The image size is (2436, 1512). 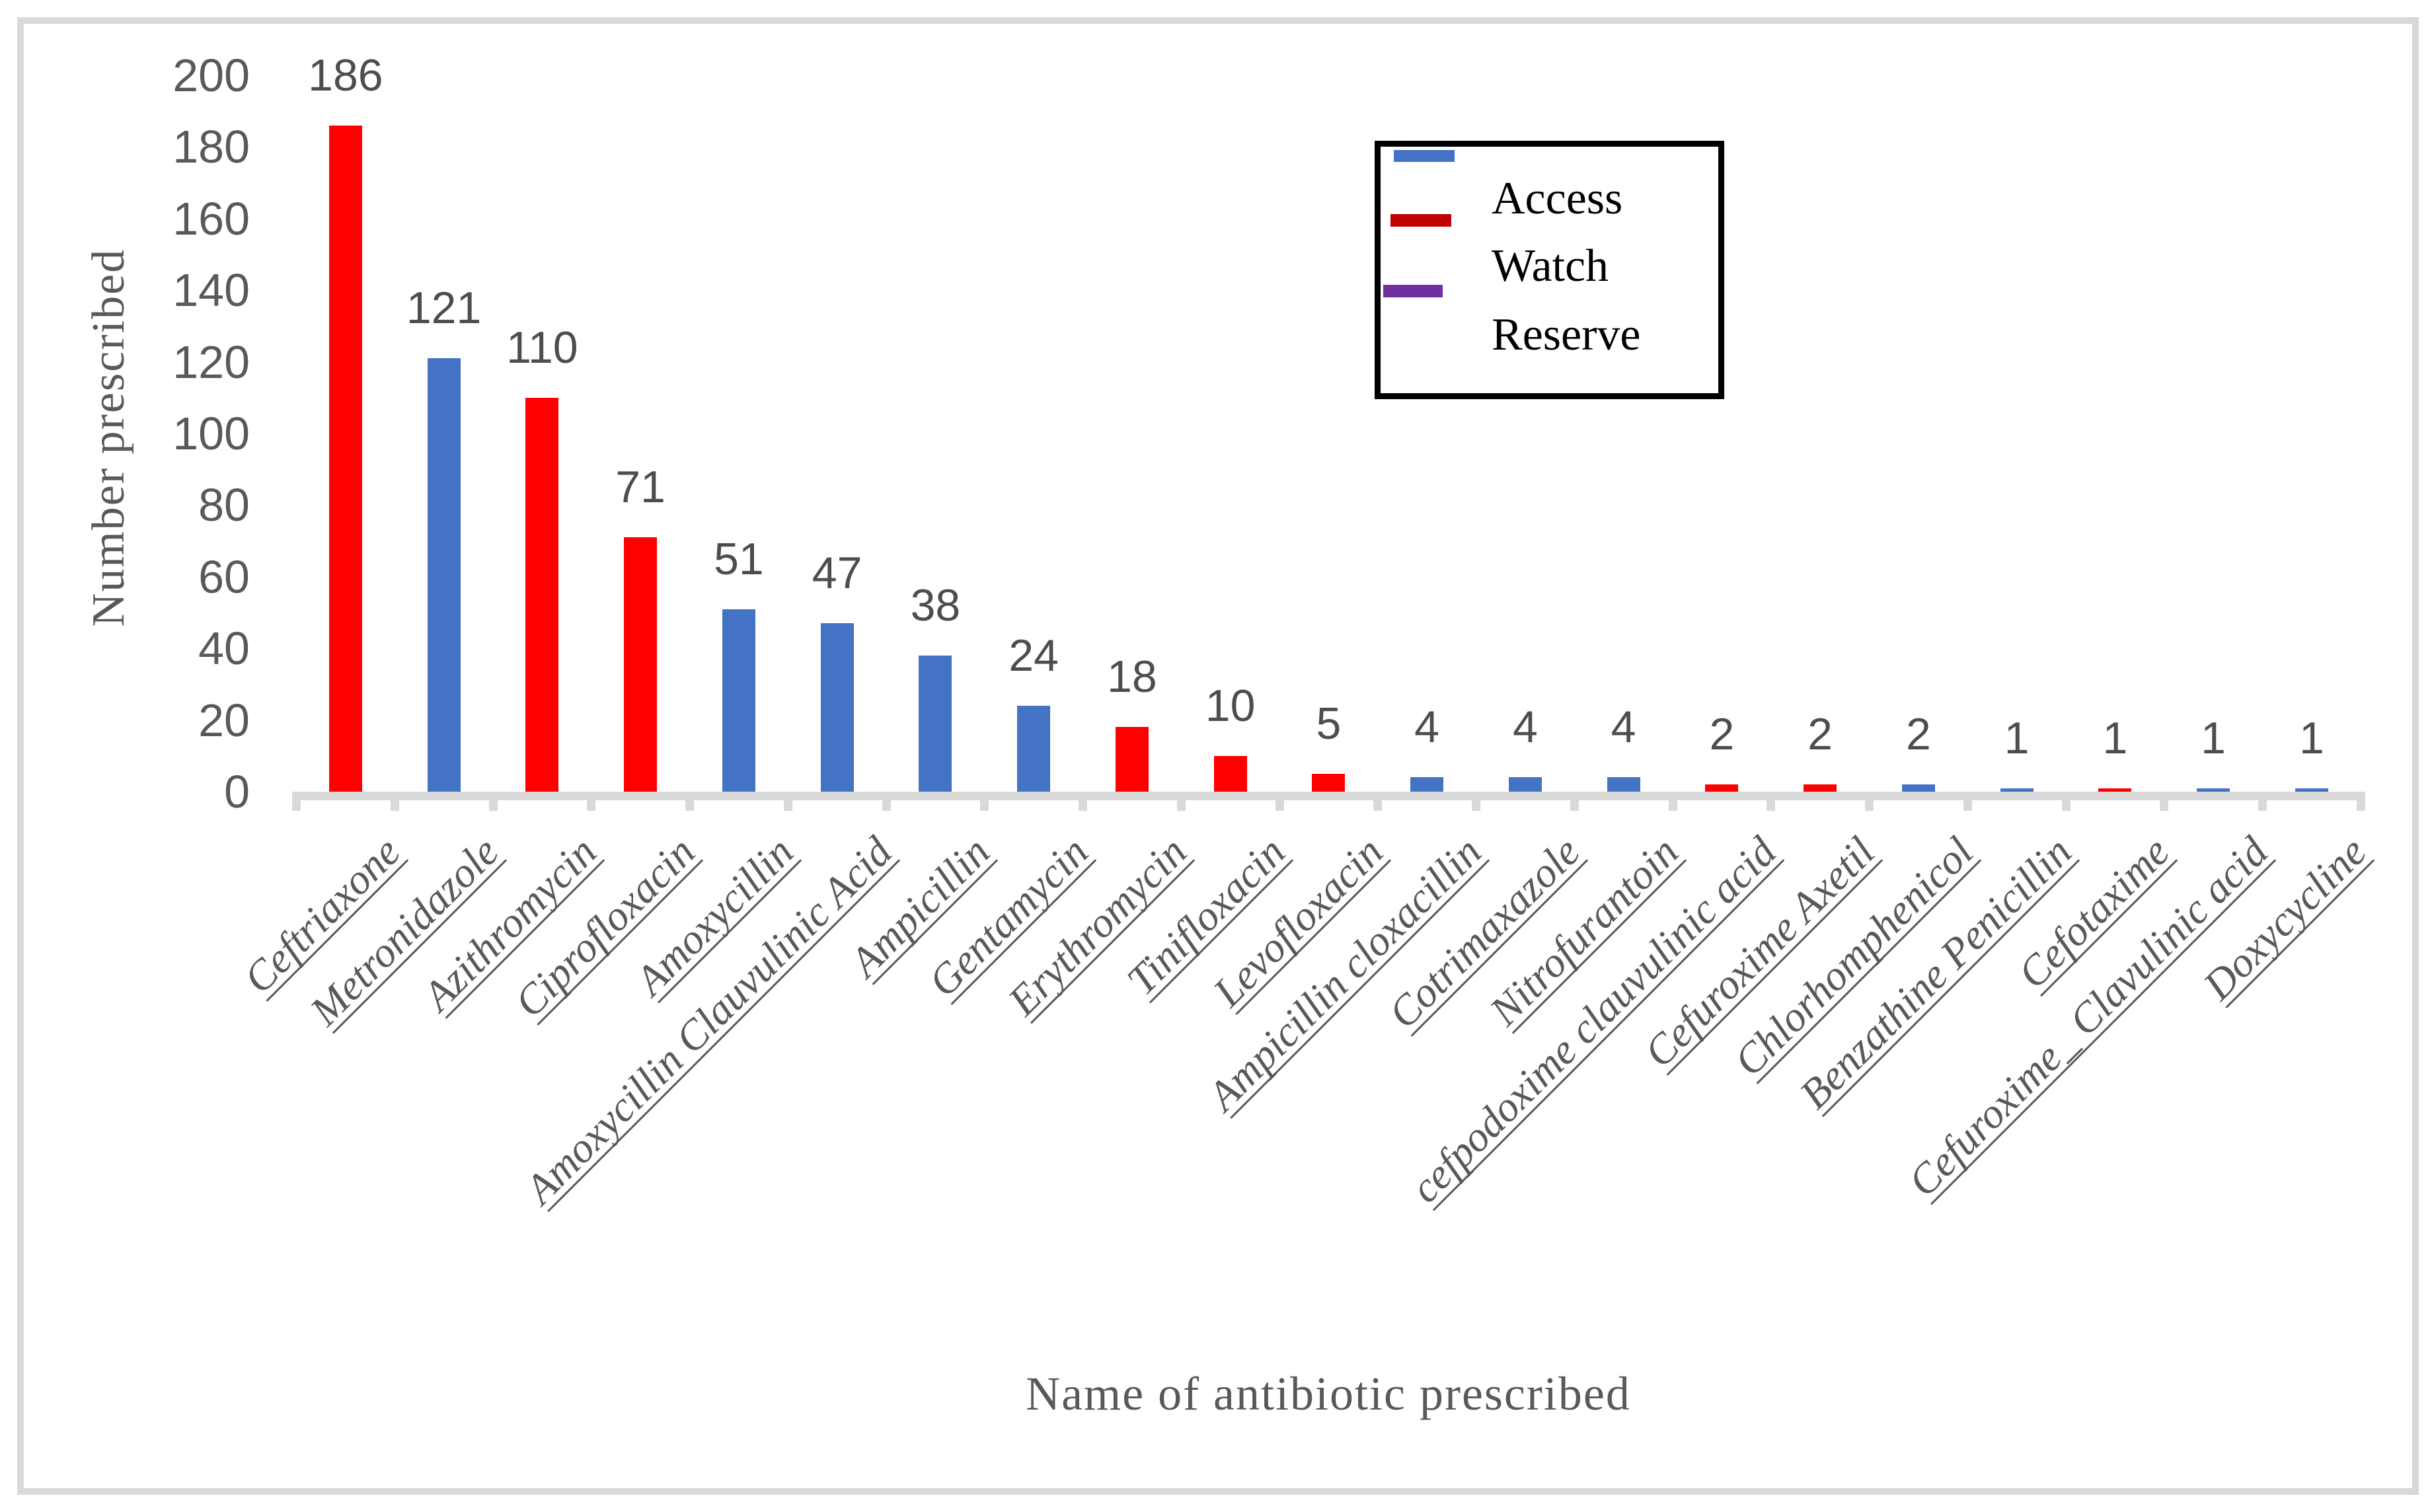 I want to click on bar-ampicillin-cloxacillin, so click(x=1427, y=784).